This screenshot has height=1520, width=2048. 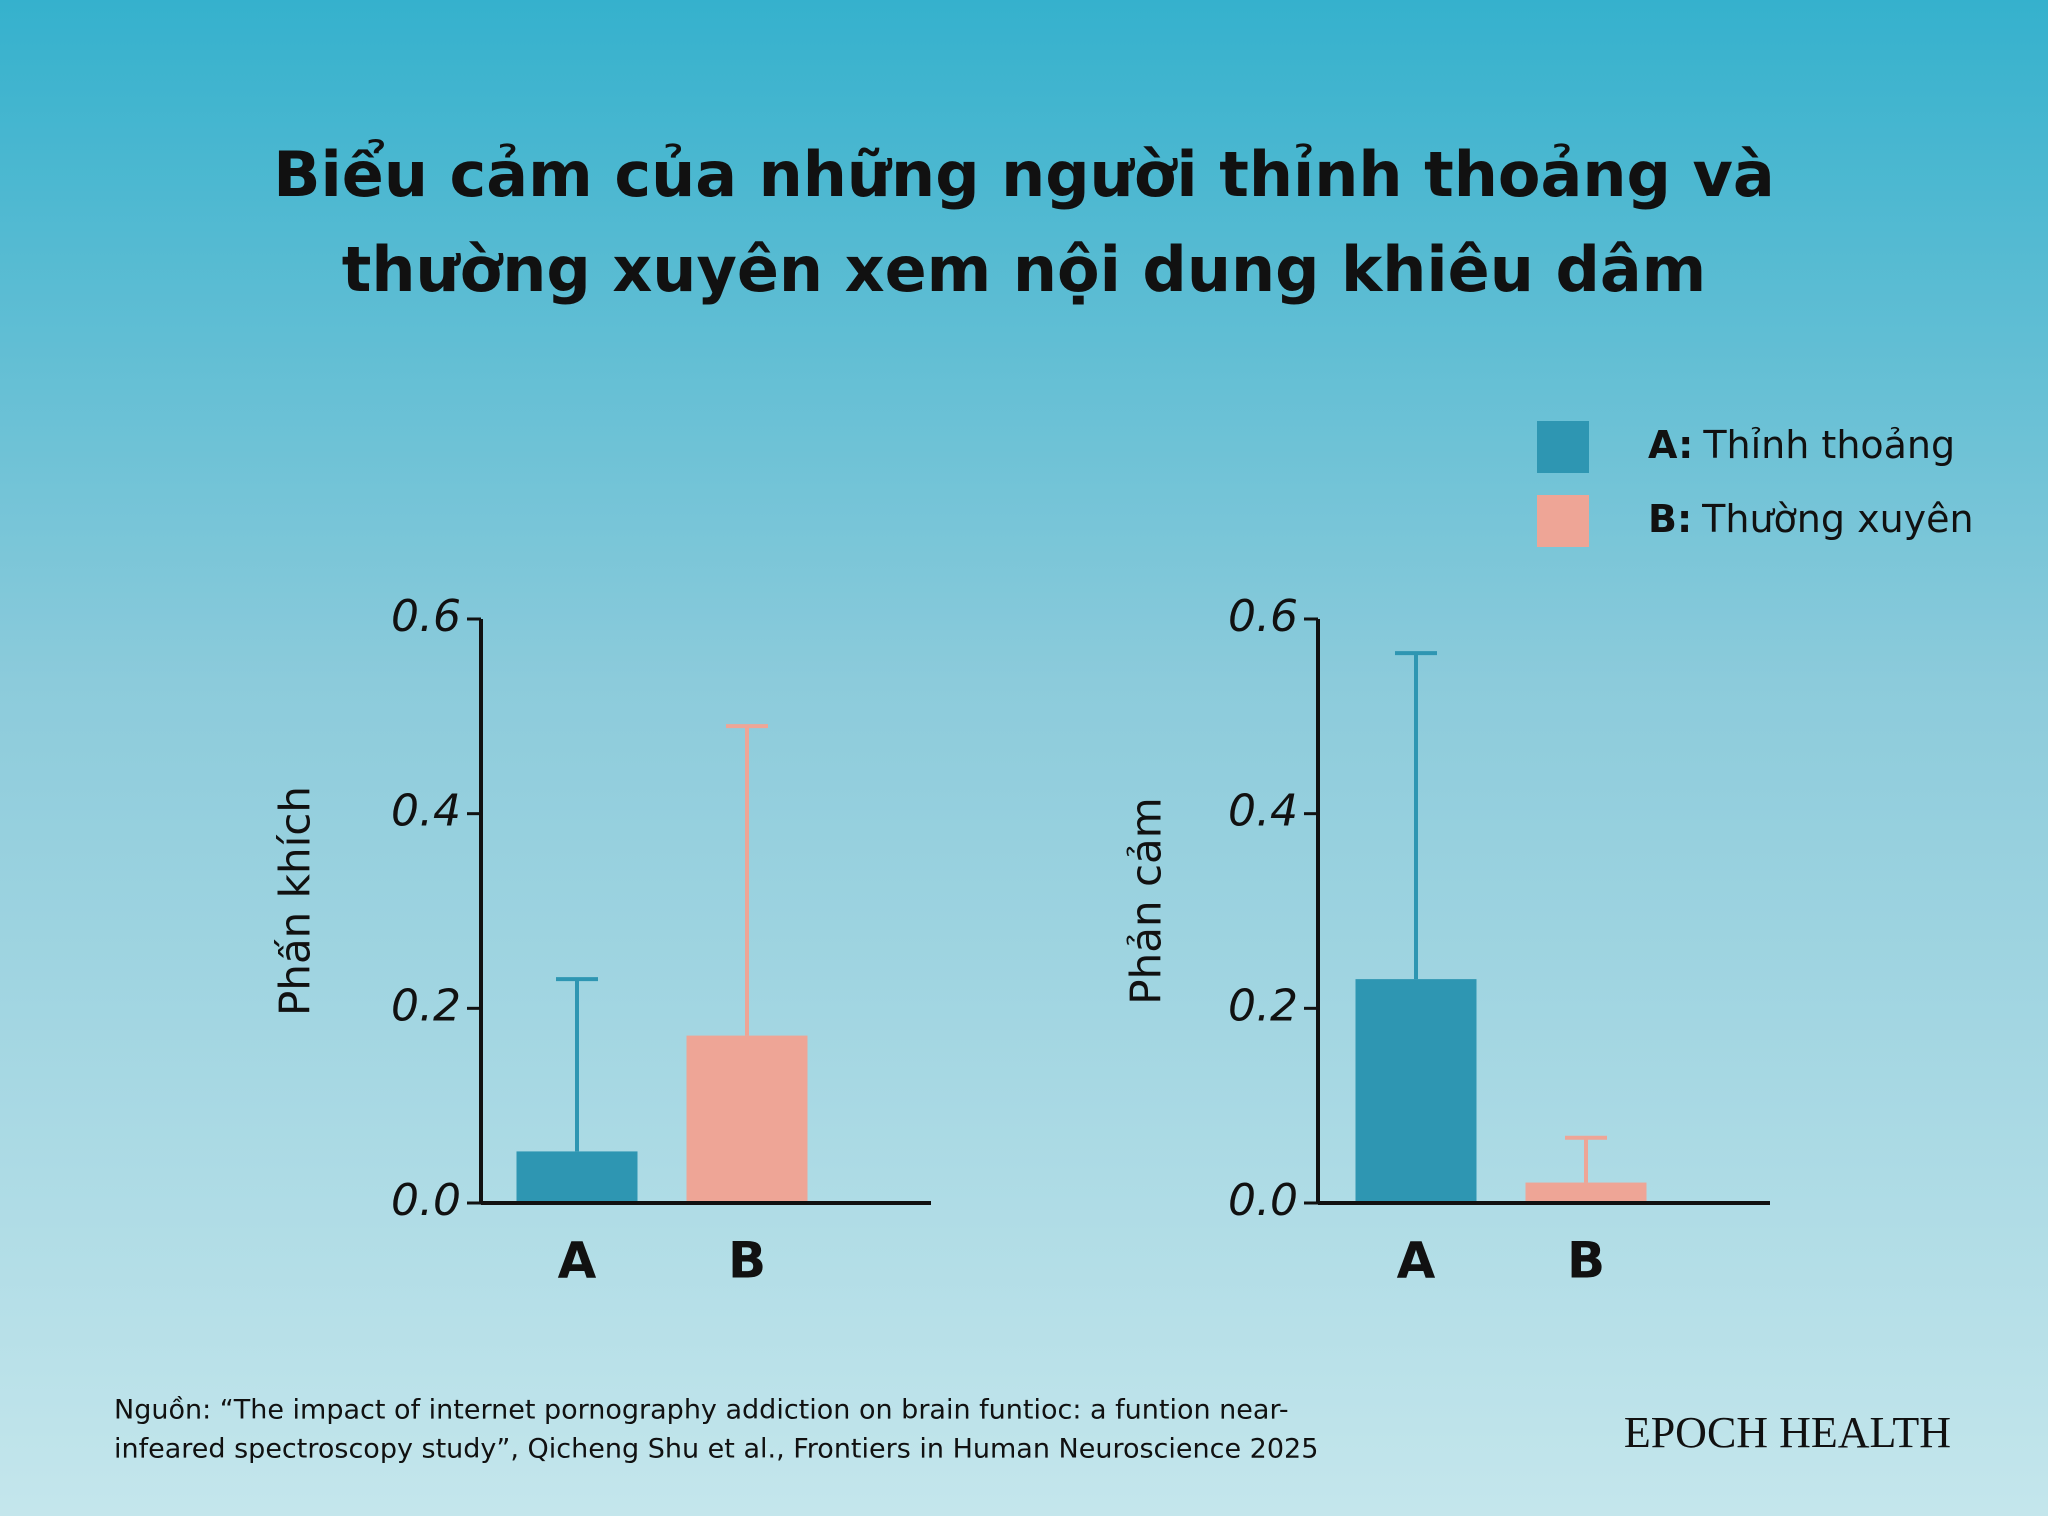 I want to click on brand: EPOCH HEALTH, so click(x=1787, y=1432).